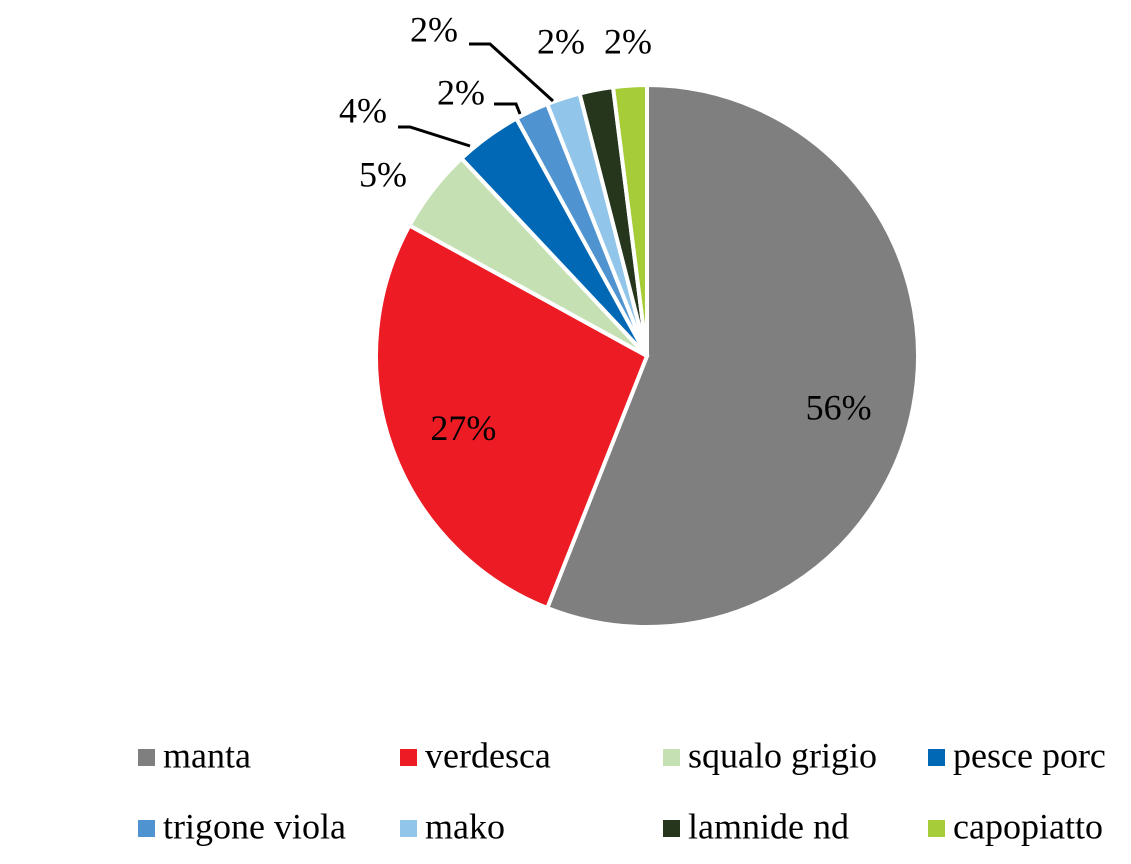 Image resolution: width=1131 pixels, height=864 pixels. Describe the element at coordinates (363, 110) in the screenshot. I see `data-label: 4%` at that location.